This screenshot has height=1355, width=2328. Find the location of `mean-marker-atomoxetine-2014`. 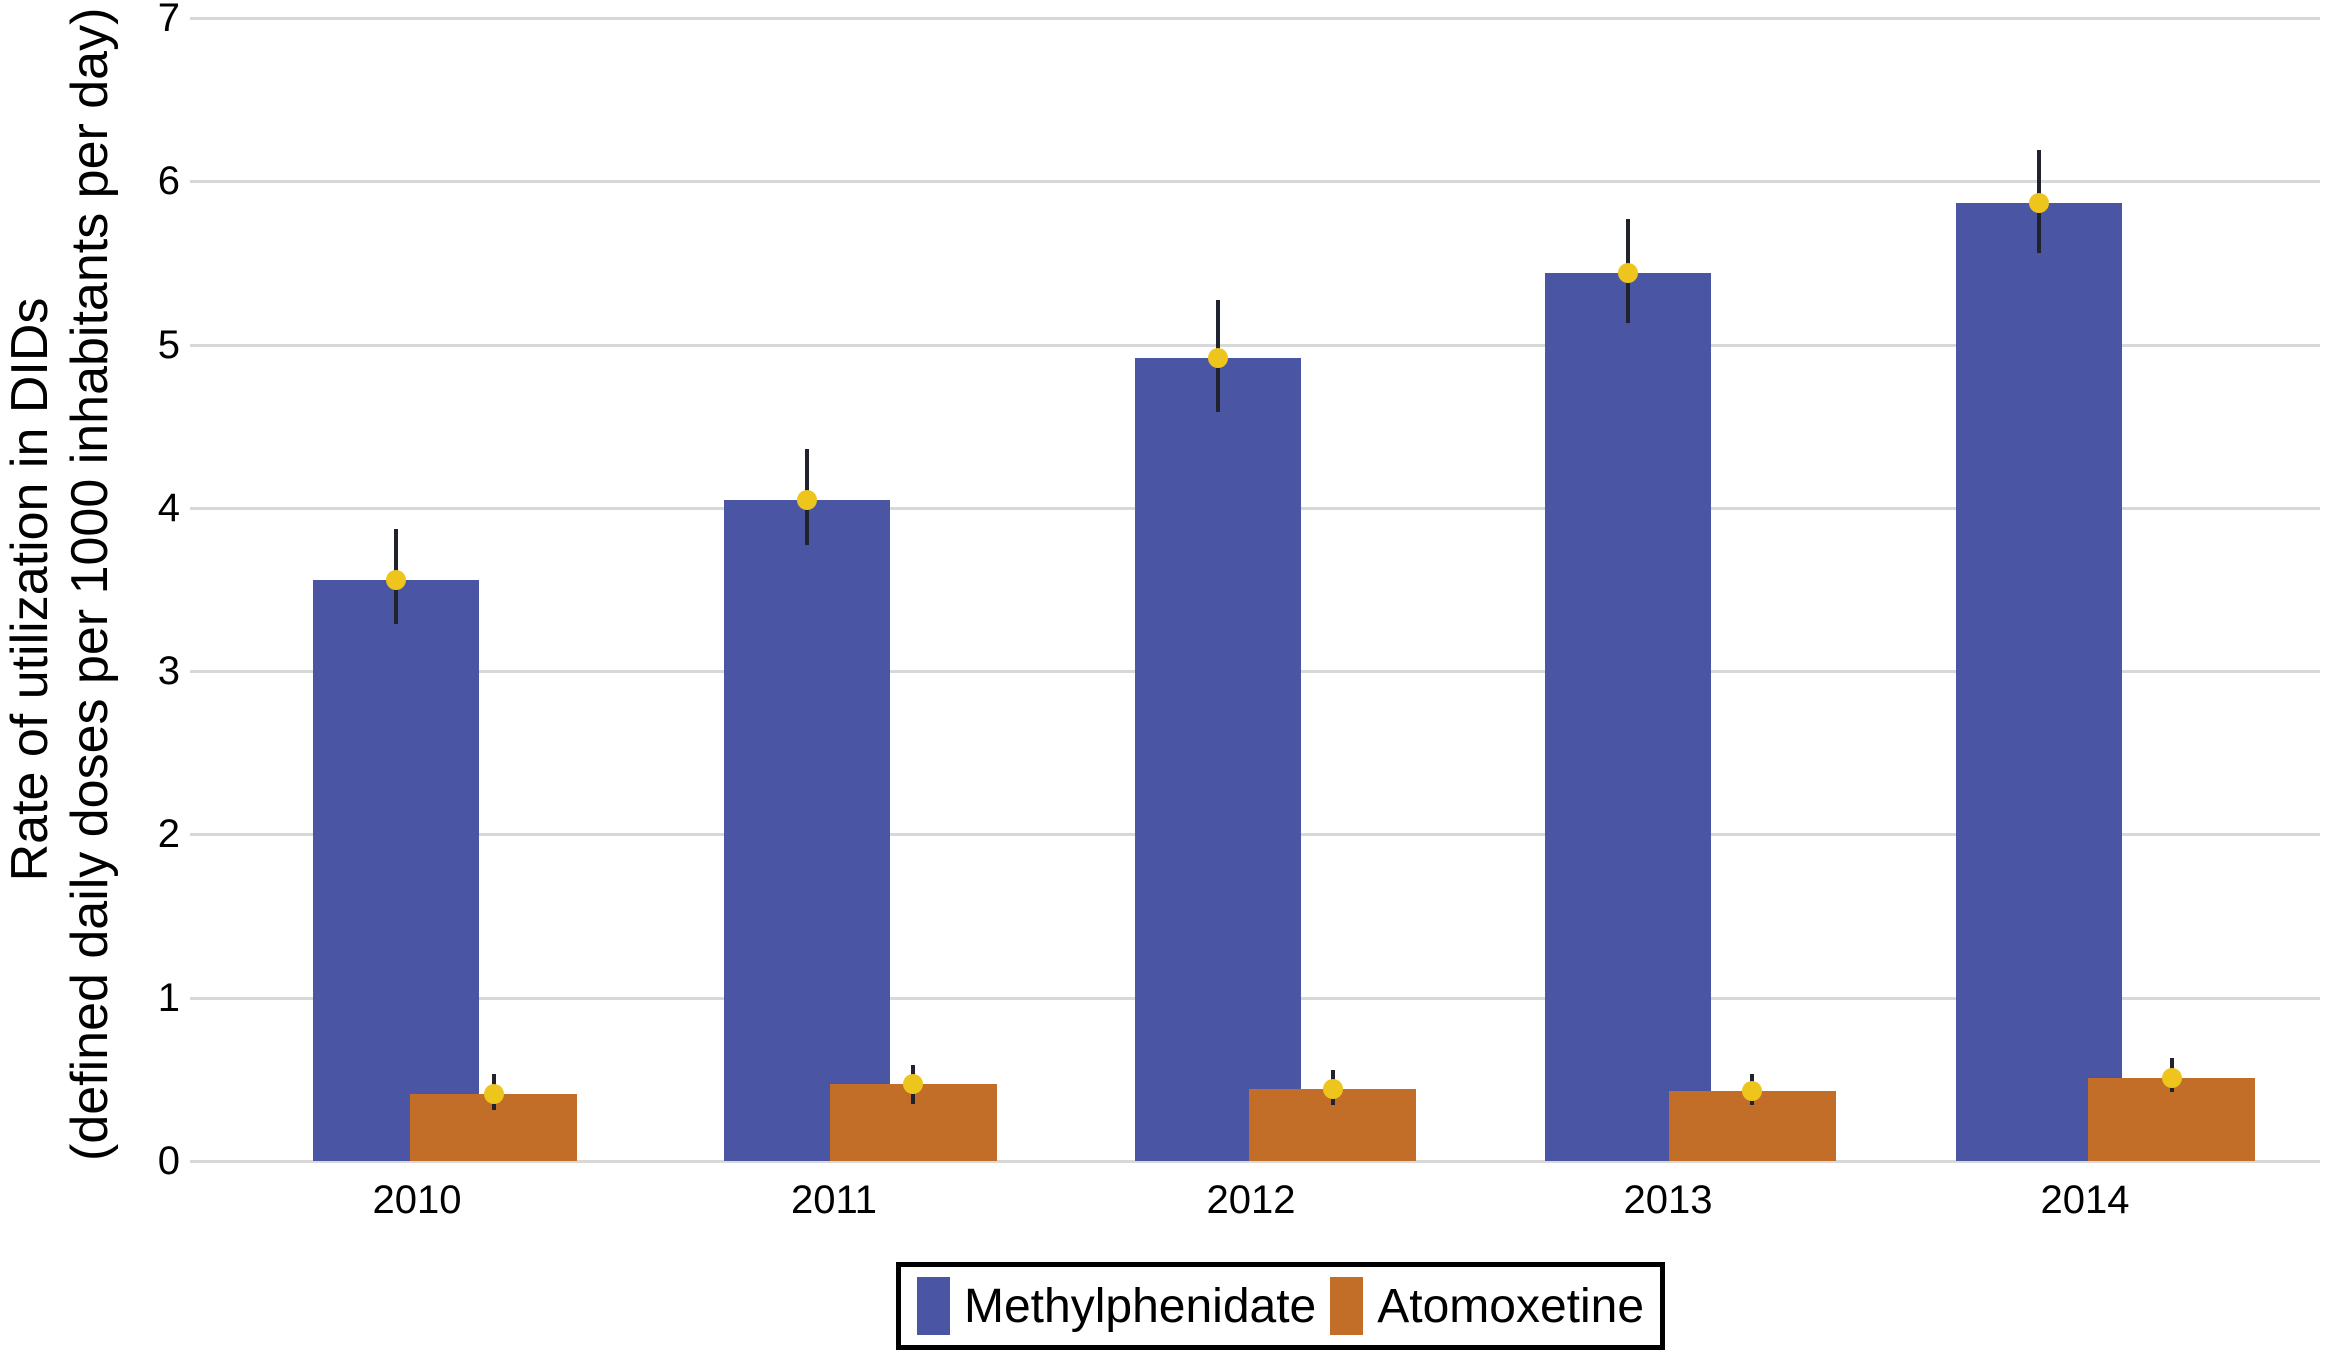

mean-marker-atomoxetine-2014 is located at coordinates (2171, 1077).